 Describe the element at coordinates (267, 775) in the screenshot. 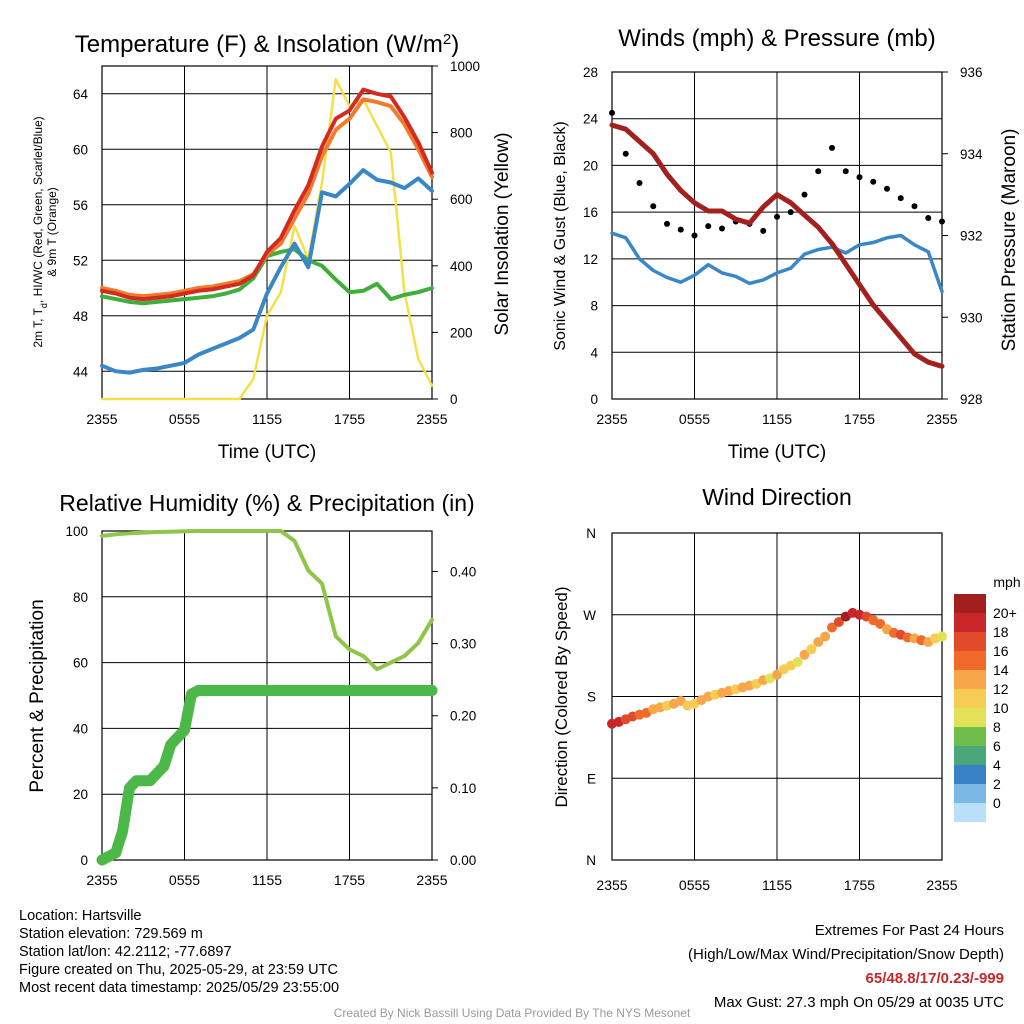

I see `precipitation-line` at that location.